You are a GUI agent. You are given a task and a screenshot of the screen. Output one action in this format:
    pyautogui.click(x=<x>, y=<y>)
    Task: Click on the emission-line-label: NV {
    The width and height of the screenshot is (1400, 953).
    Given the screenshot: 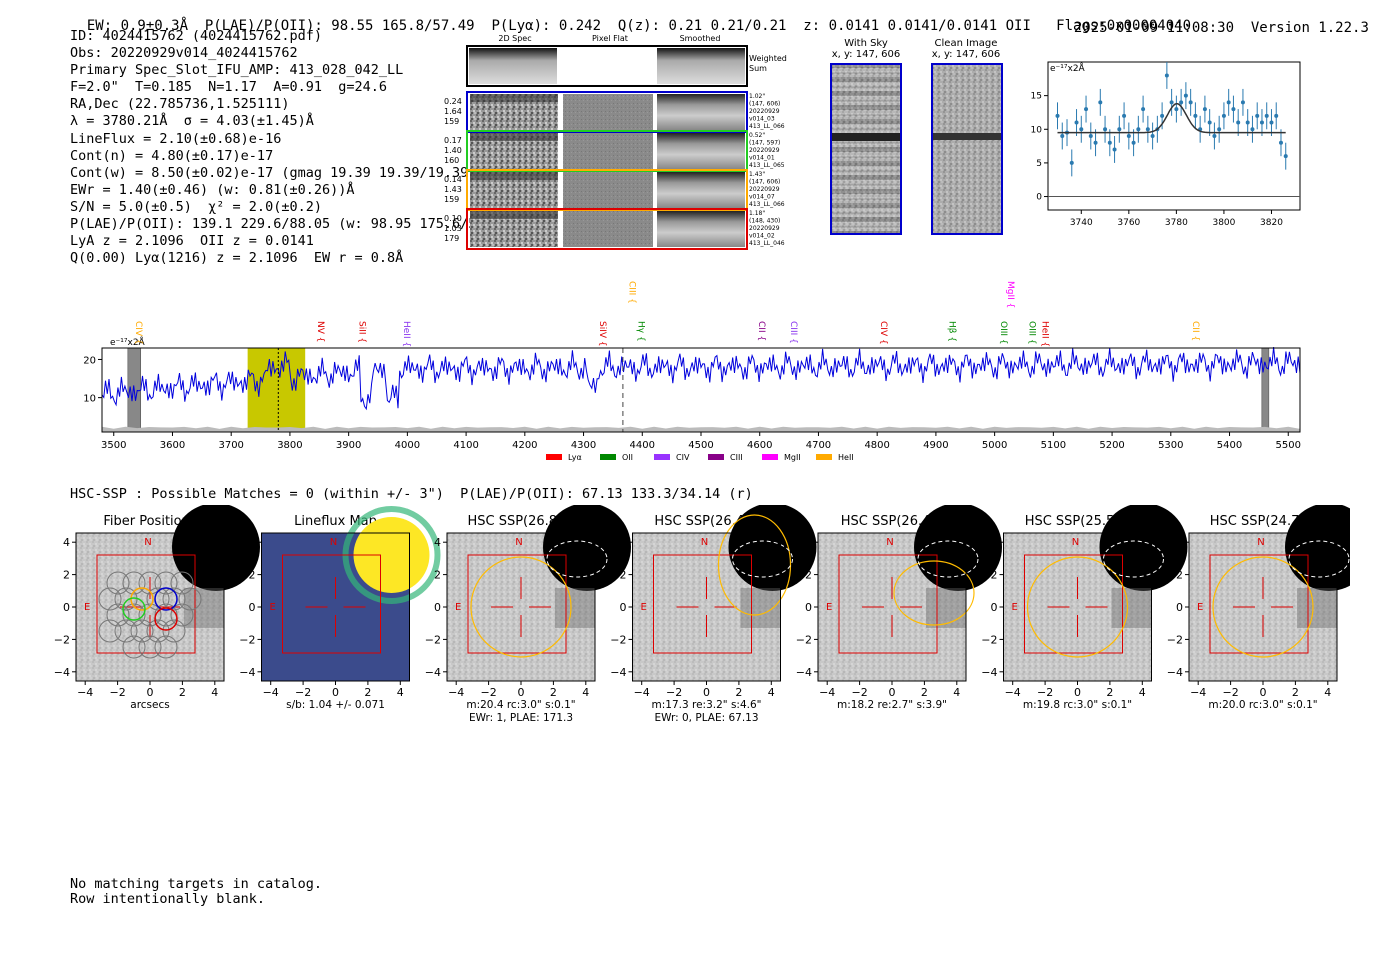 What is the action you would take?
    pyautogui.click(x=320, y=331)
    